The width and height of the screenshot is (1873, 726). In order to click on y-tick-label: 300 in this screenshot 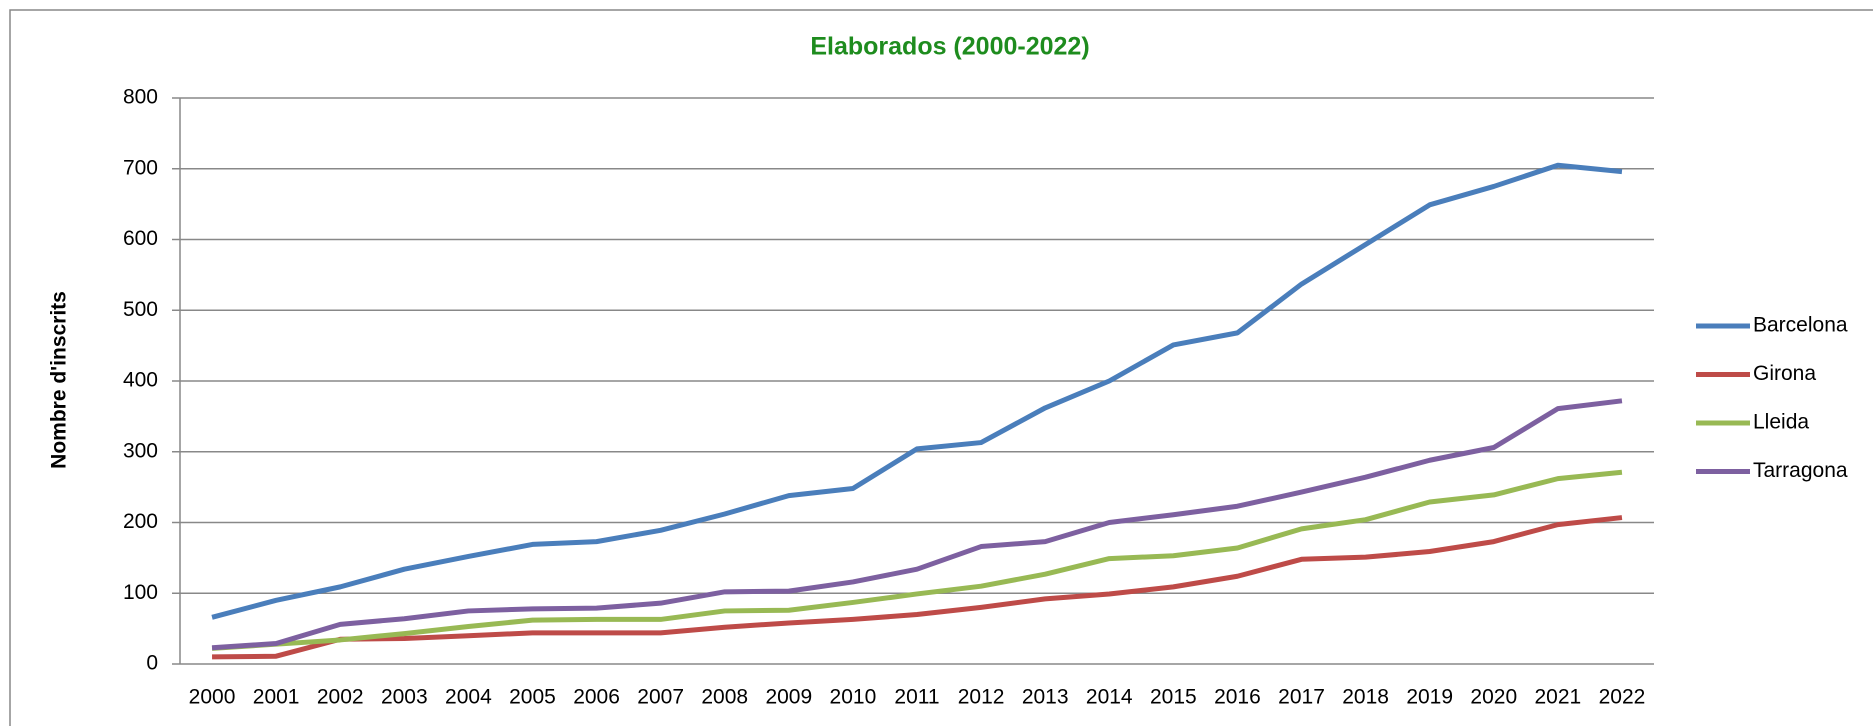, I will do `click(140, 450)`.